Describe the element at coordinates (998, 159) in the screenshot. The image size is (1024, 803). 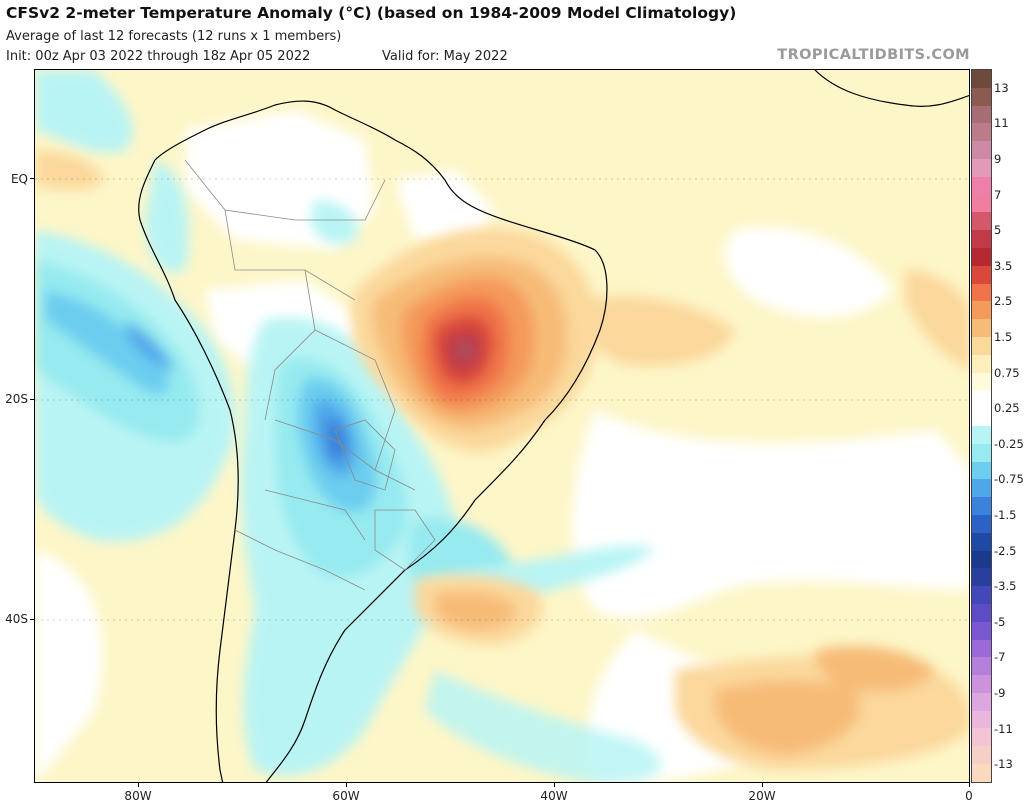
I see `colorbar-label: 9` at that location.